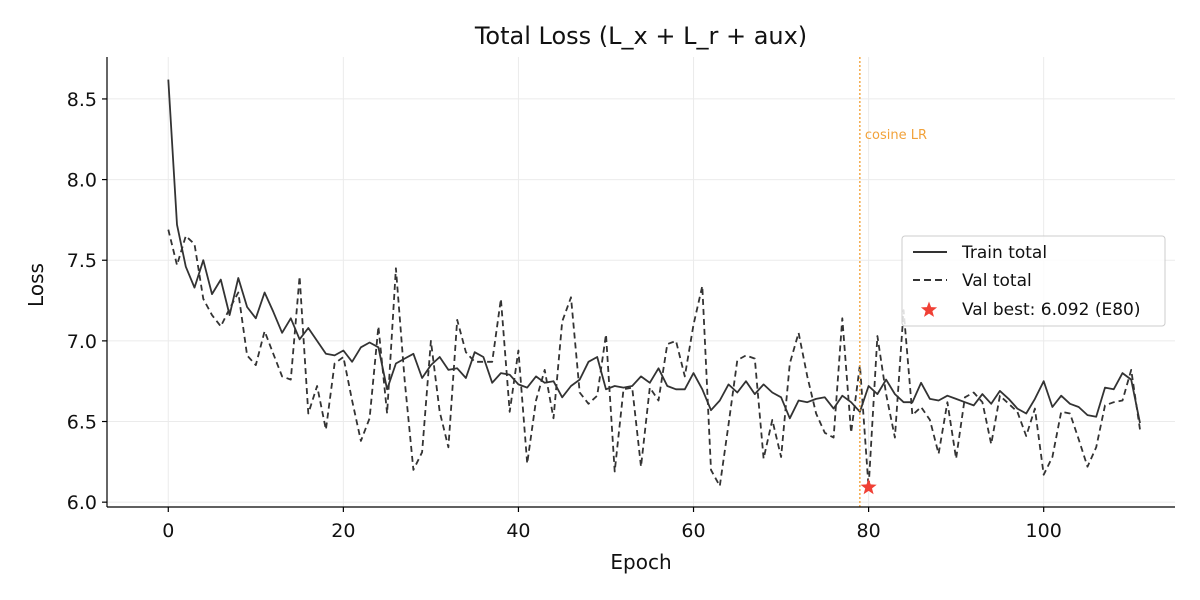  What do you see at coordinates (82, 100) in the screenshot?
I see `y-tick-label: 8.5` at bounding box center [82, 100].